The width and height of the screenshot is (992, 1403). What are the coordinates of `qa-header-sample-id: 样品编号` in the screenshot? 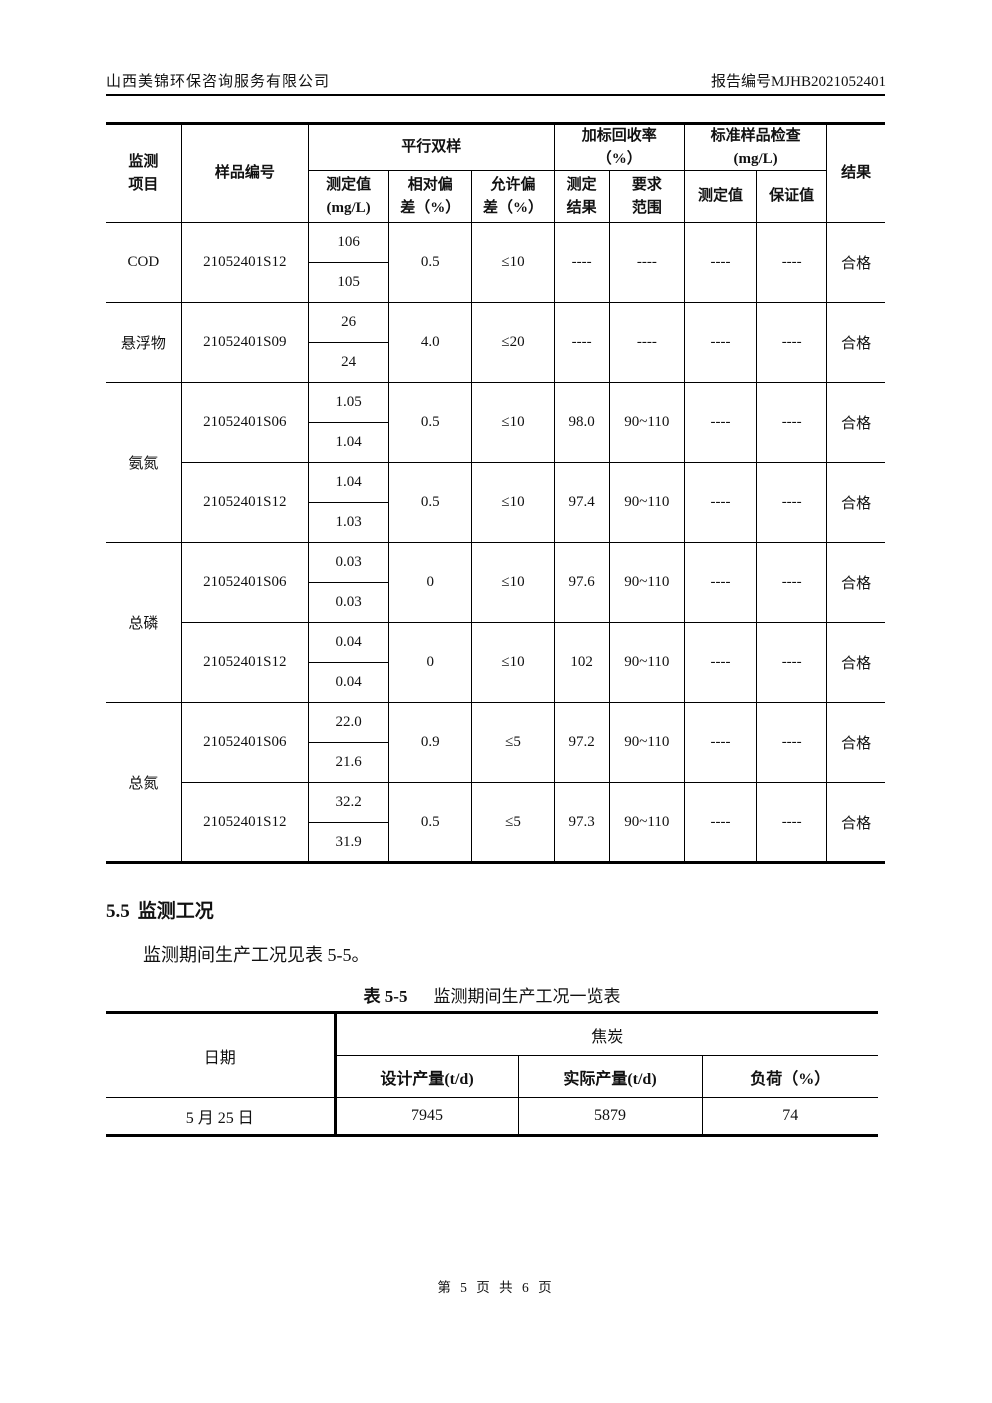 It's located at (245, 173).